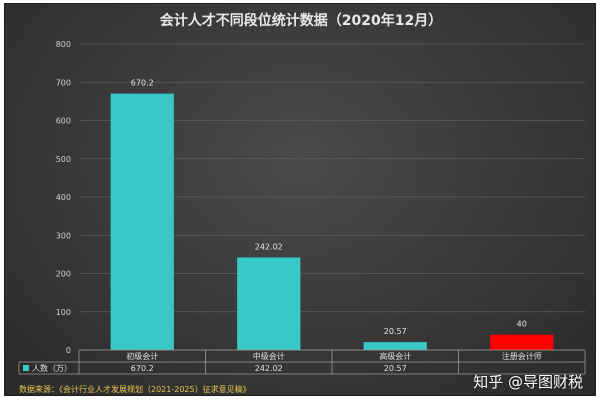  What do you see at coordinates (68, 350) in the screenshot?
I see `y-tick-label: 0` at bounding box center [68, 350].